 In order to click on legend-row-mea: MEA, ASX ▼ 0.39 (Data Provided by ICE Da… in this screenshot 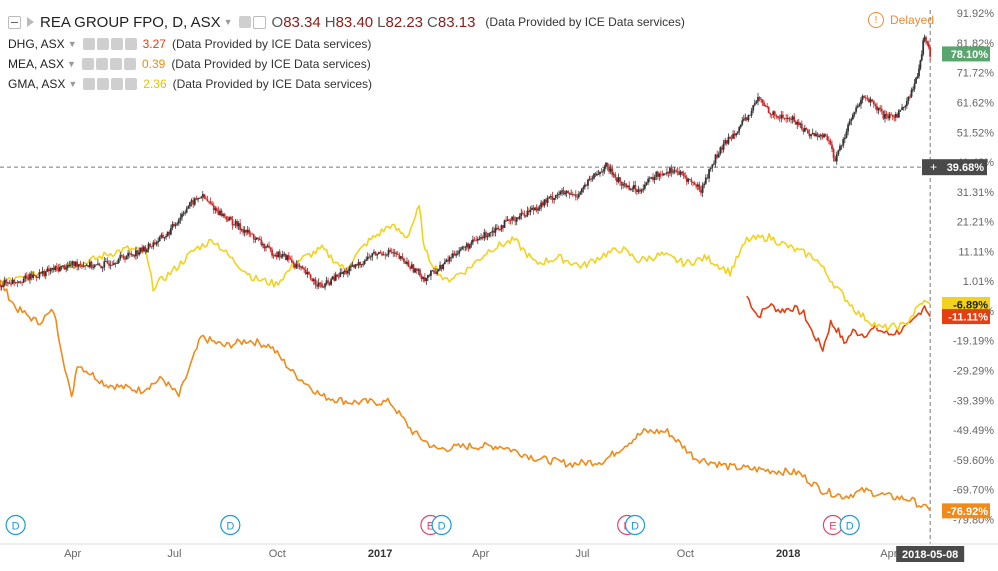, I will do `click(346, 64)`.